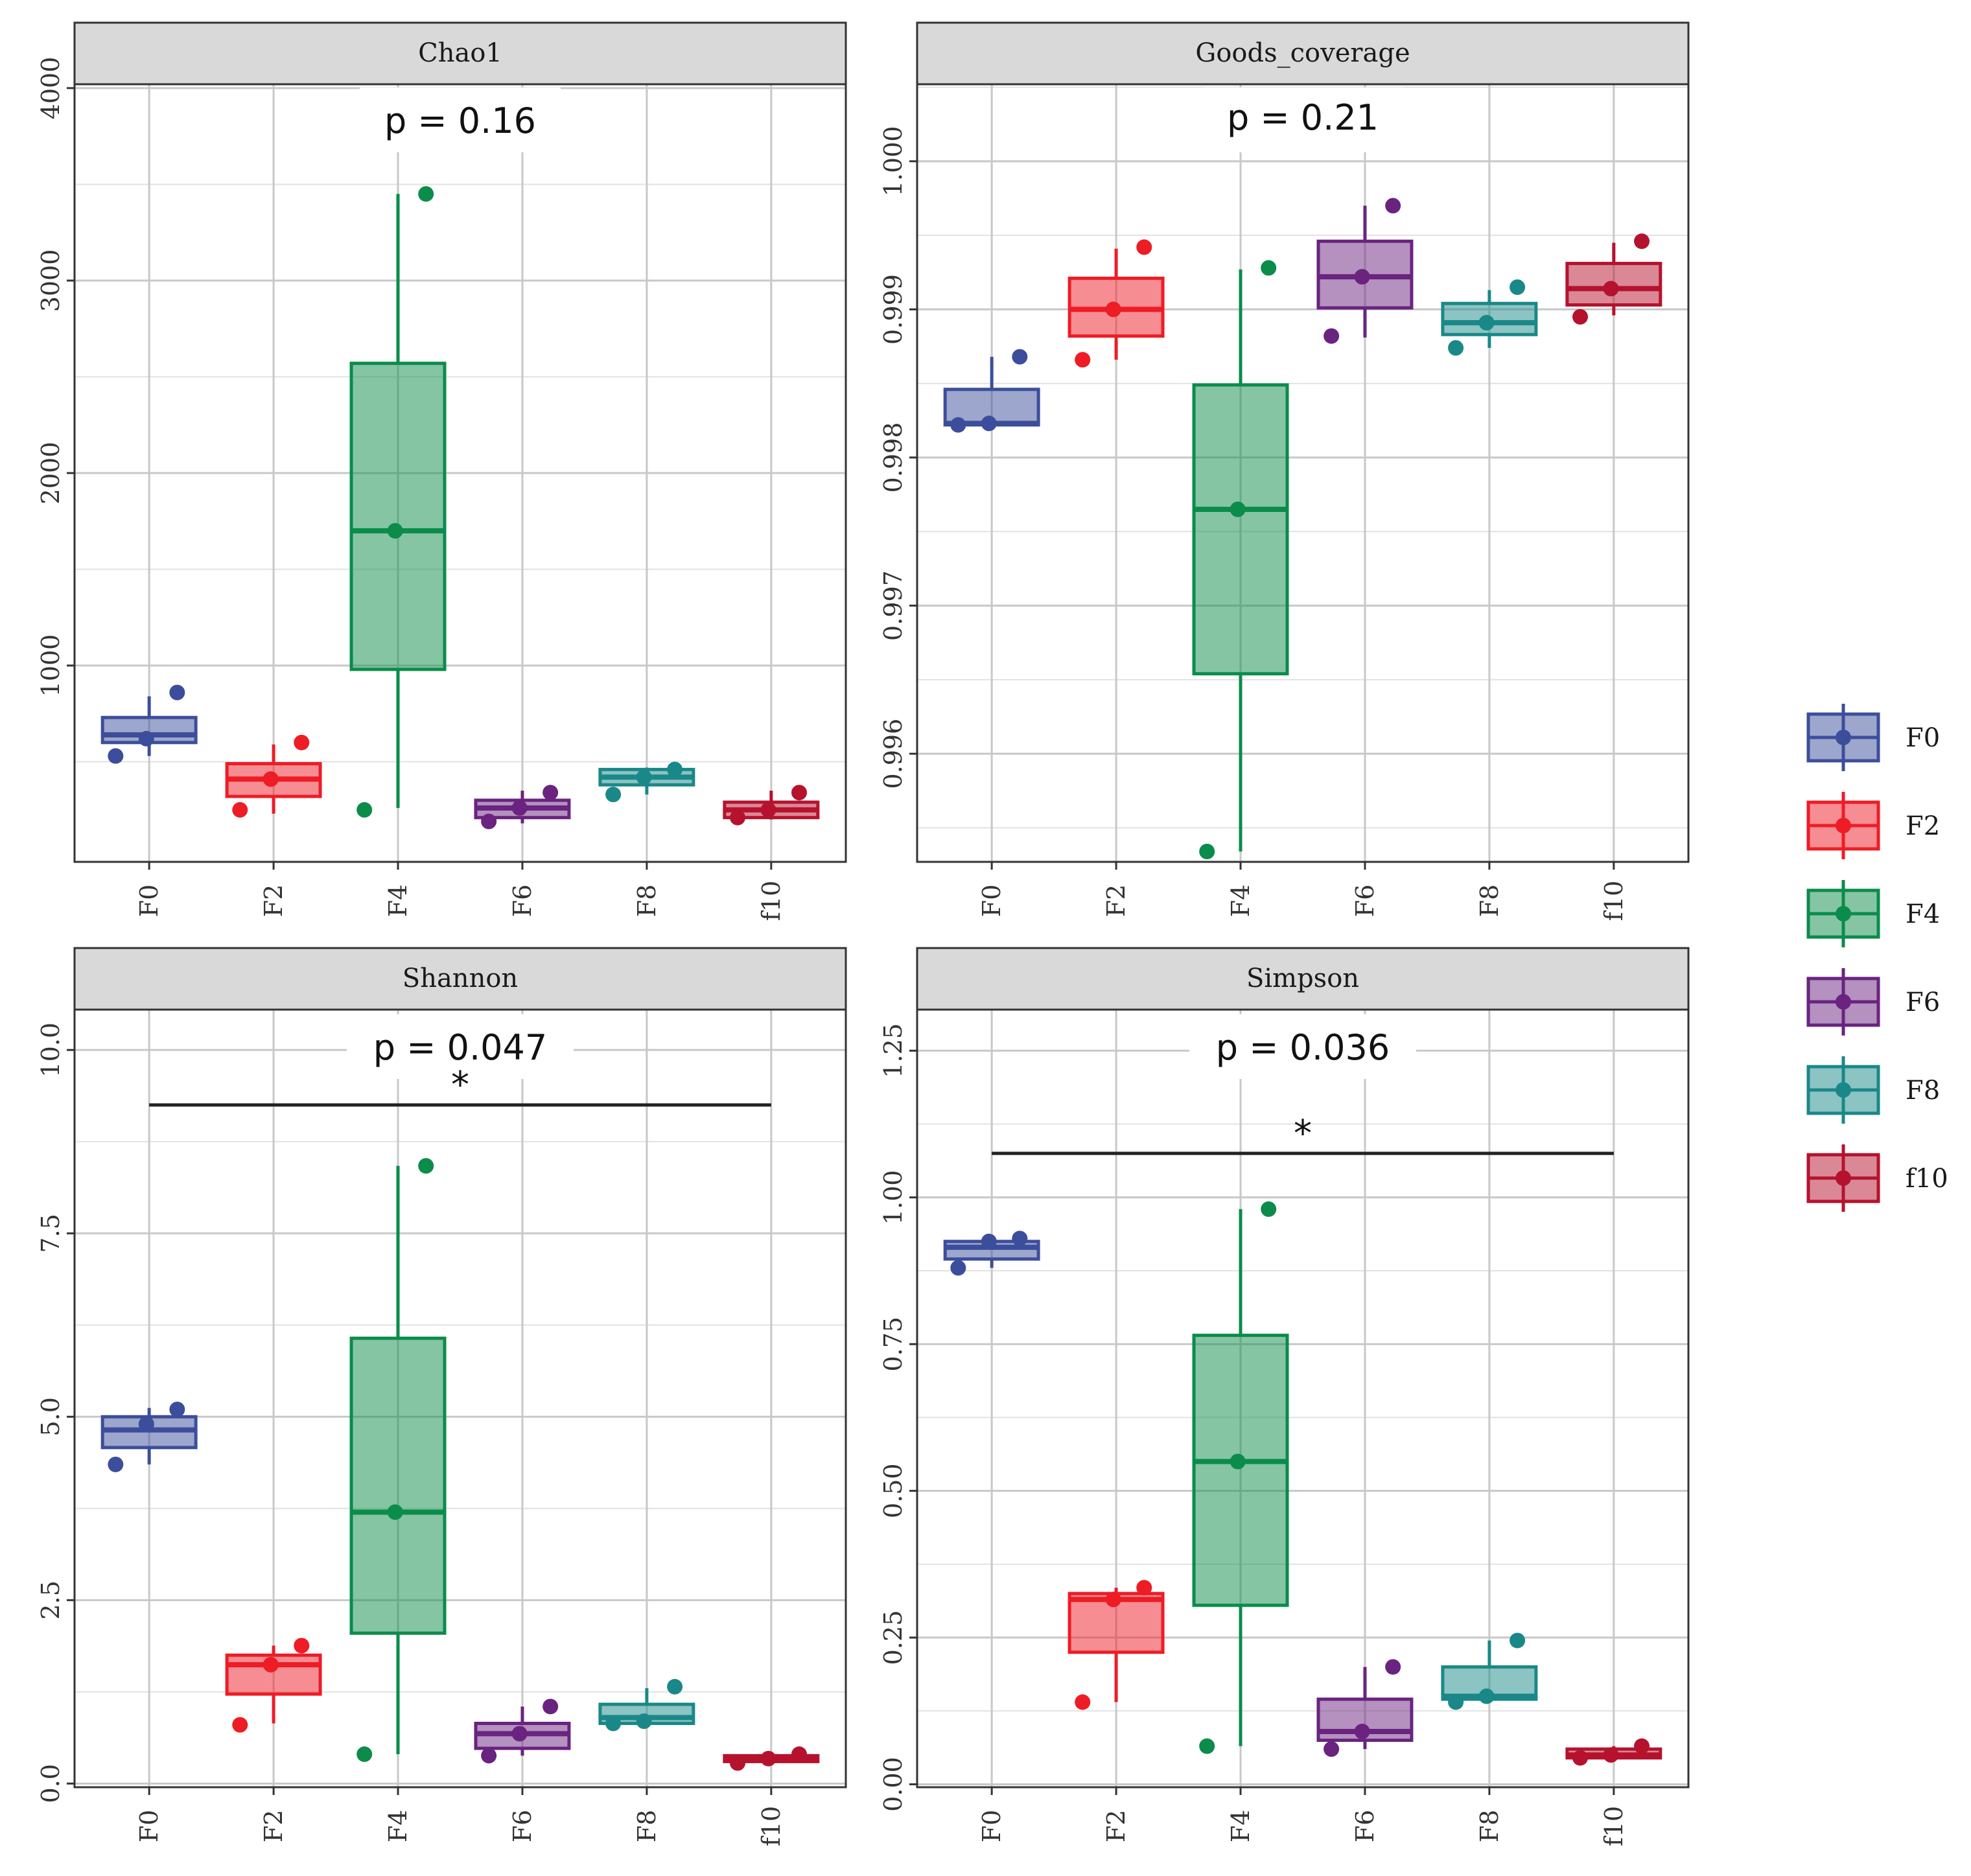  I want to click on p-value-label: p = 0.036, so click(1303, 1047).